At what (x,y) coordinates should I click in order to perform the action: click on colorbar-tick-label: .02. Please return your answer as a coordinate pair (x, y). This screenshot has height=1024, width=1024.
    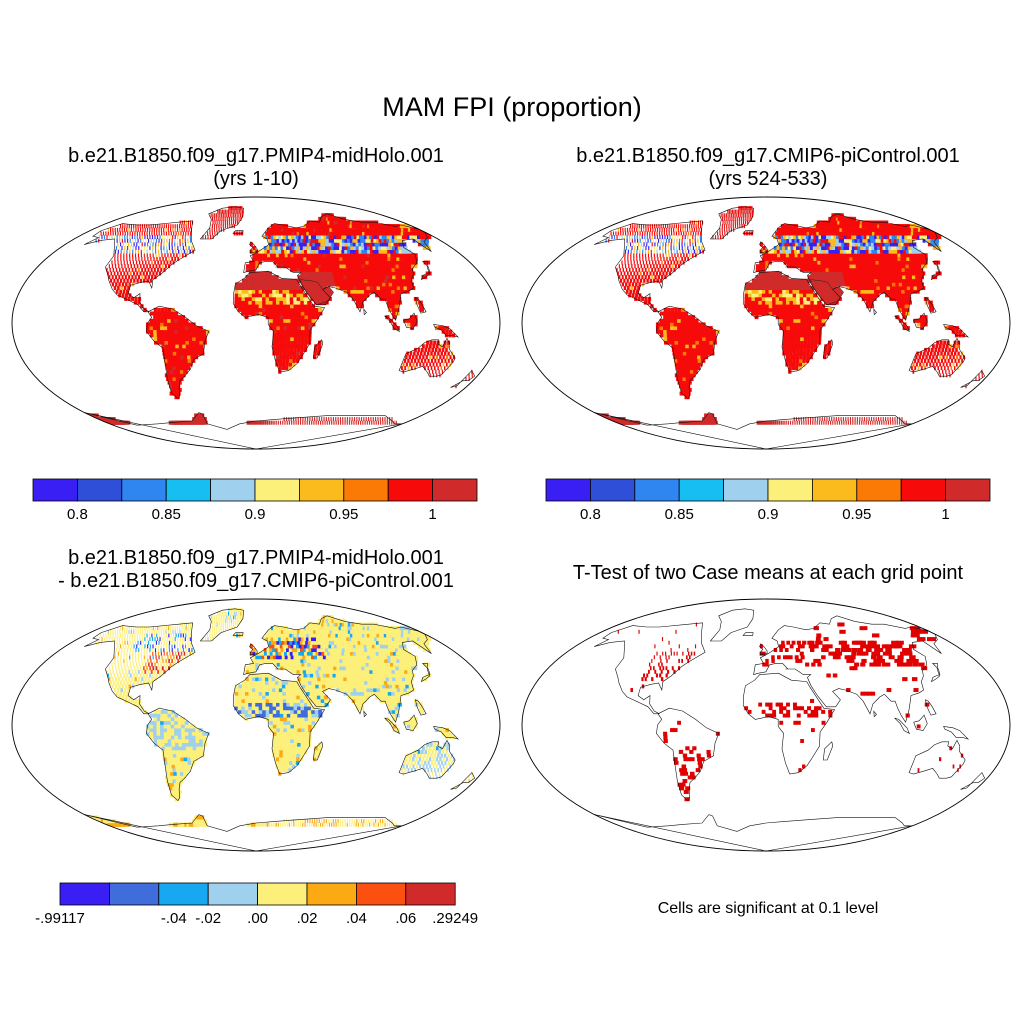
    Looking at the image, I should click on (307, 918).